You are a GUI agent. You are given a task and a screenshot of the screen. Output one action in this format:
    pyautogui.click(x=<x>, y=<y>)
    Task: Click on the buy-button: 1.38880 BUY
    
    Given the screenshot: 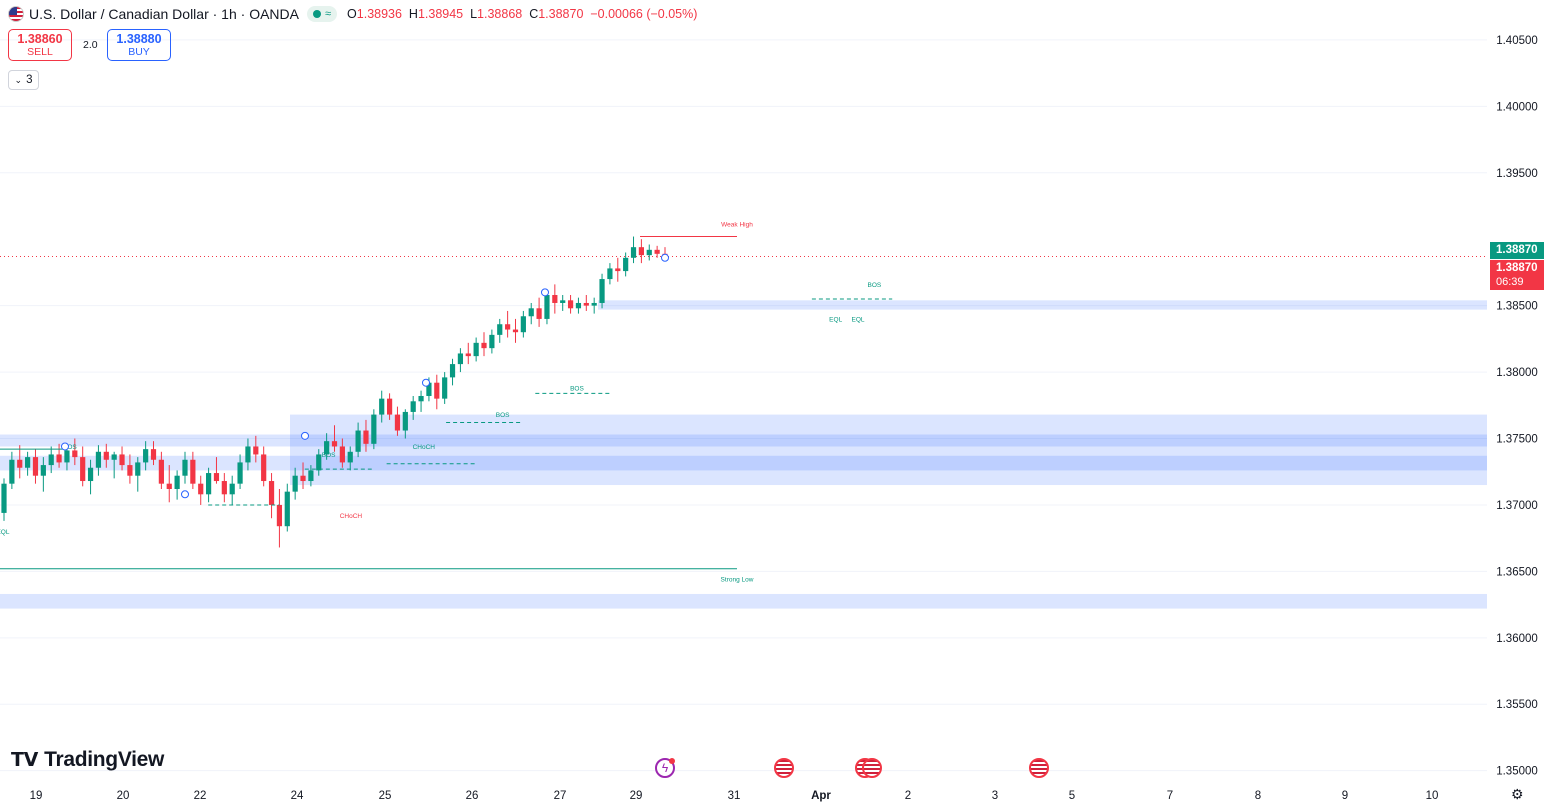 What is the action you would take?
    pyautogui.click(x=139, y=45)
    